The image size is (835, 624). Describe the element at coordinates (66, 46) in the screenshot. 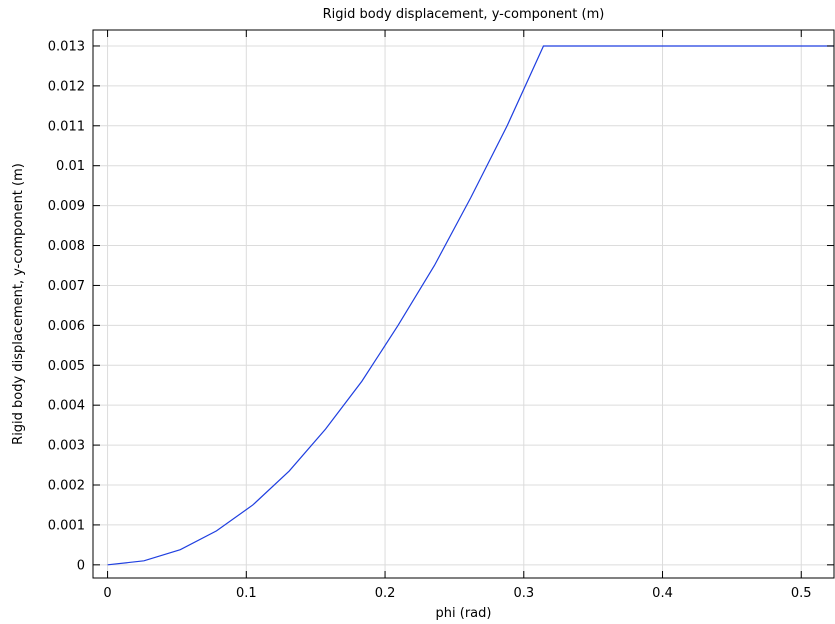

I see `y-tick-label: 0.013` at that location.